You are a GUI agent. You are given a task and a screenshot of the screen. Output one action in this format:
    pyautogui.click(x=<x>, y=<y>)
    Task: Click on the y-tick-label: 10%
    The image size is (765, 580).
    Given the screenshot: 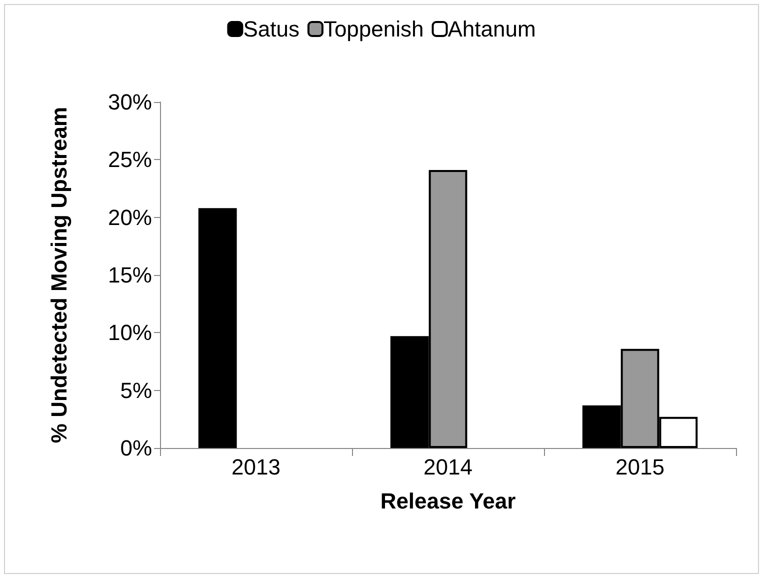 What is the action you would take?
    pyautogui.click(x=130, y=333)
    